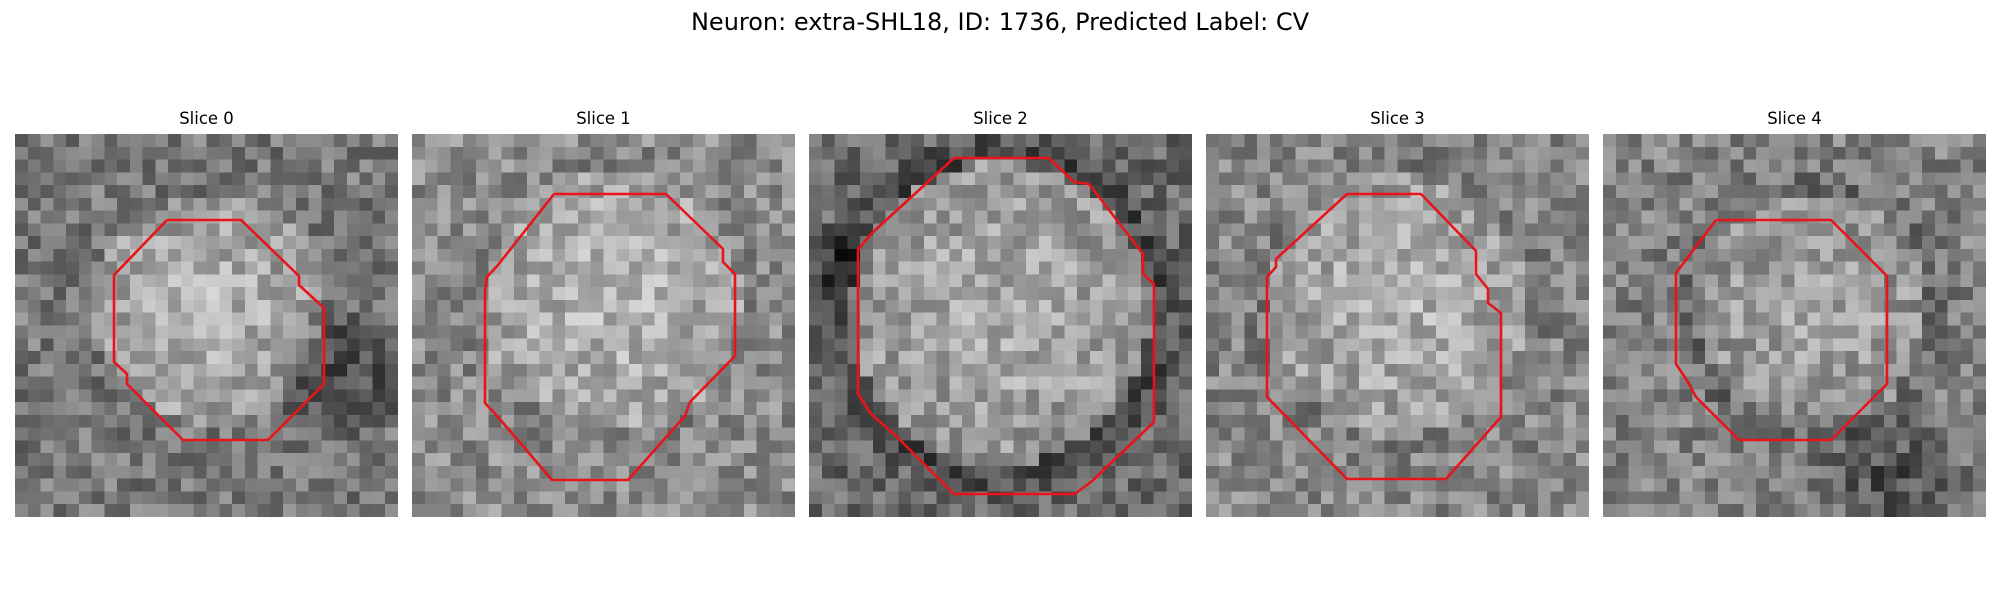 This screenshot has width=2000, height=600. I want to click on slice-panel-3: Slice 3, so click(1397, 312).